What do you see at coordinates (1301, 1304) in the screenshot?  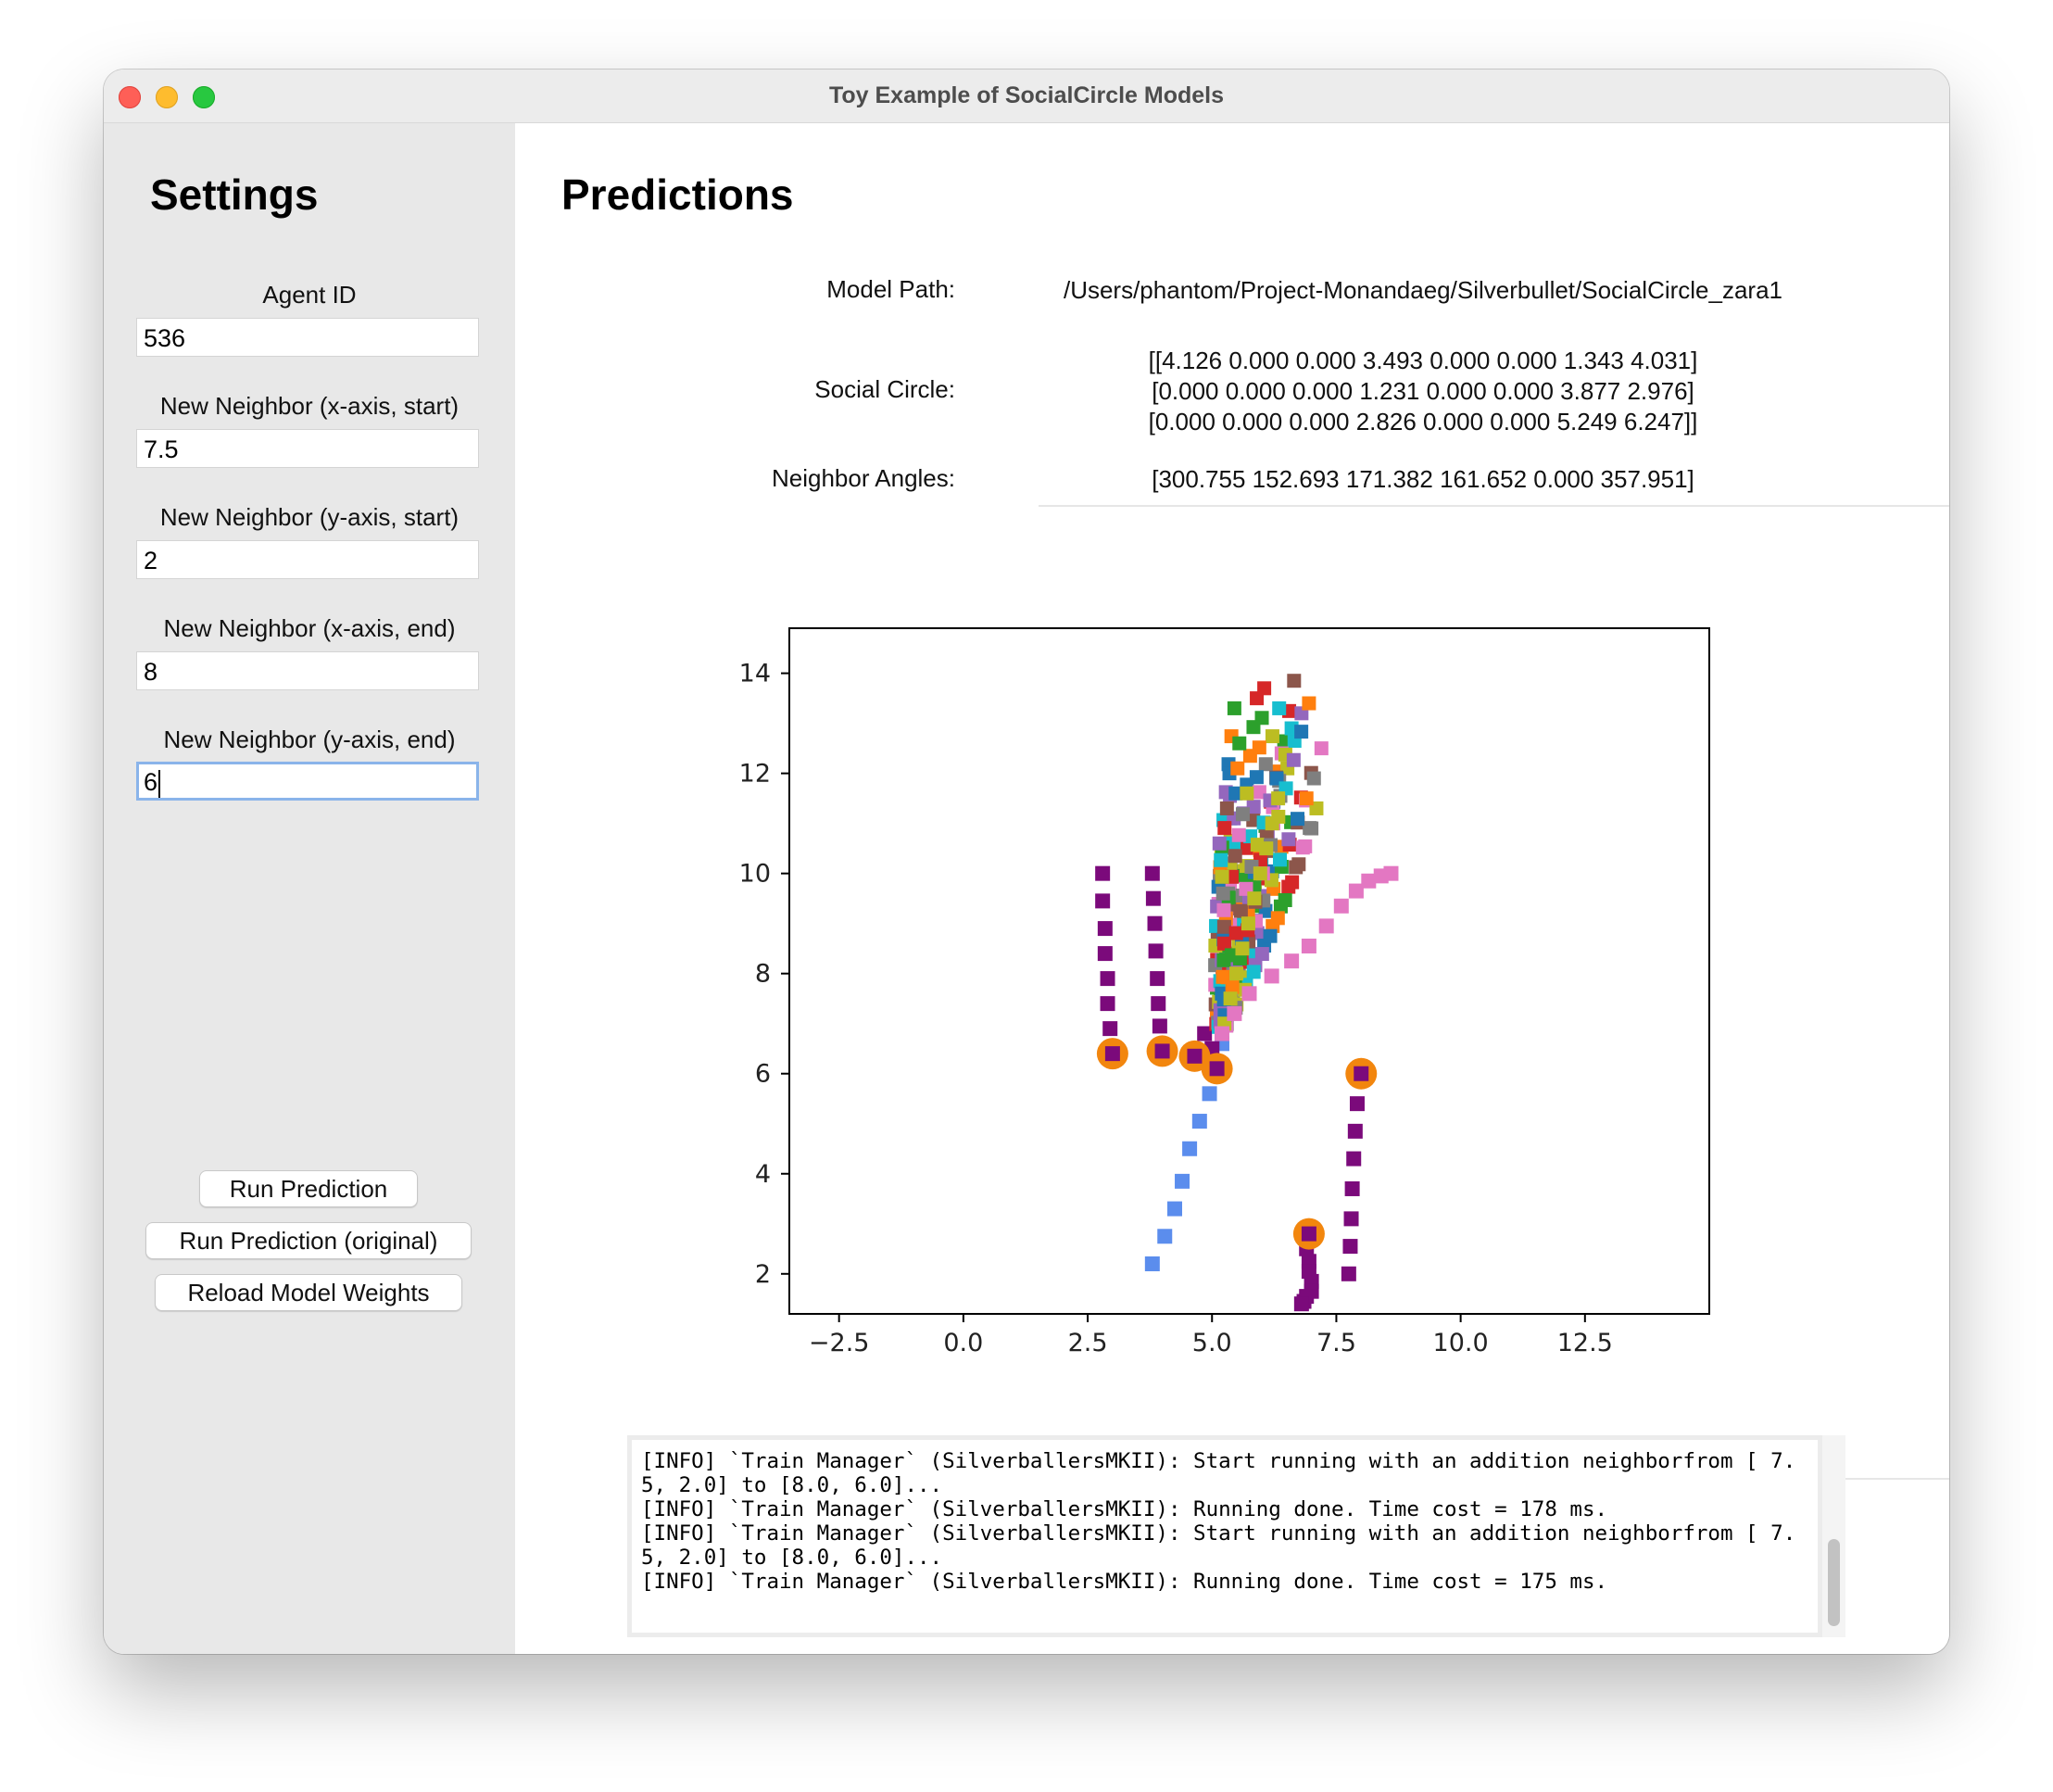 I see `neighbor-4-point` at bounding box center [1301, 1304].